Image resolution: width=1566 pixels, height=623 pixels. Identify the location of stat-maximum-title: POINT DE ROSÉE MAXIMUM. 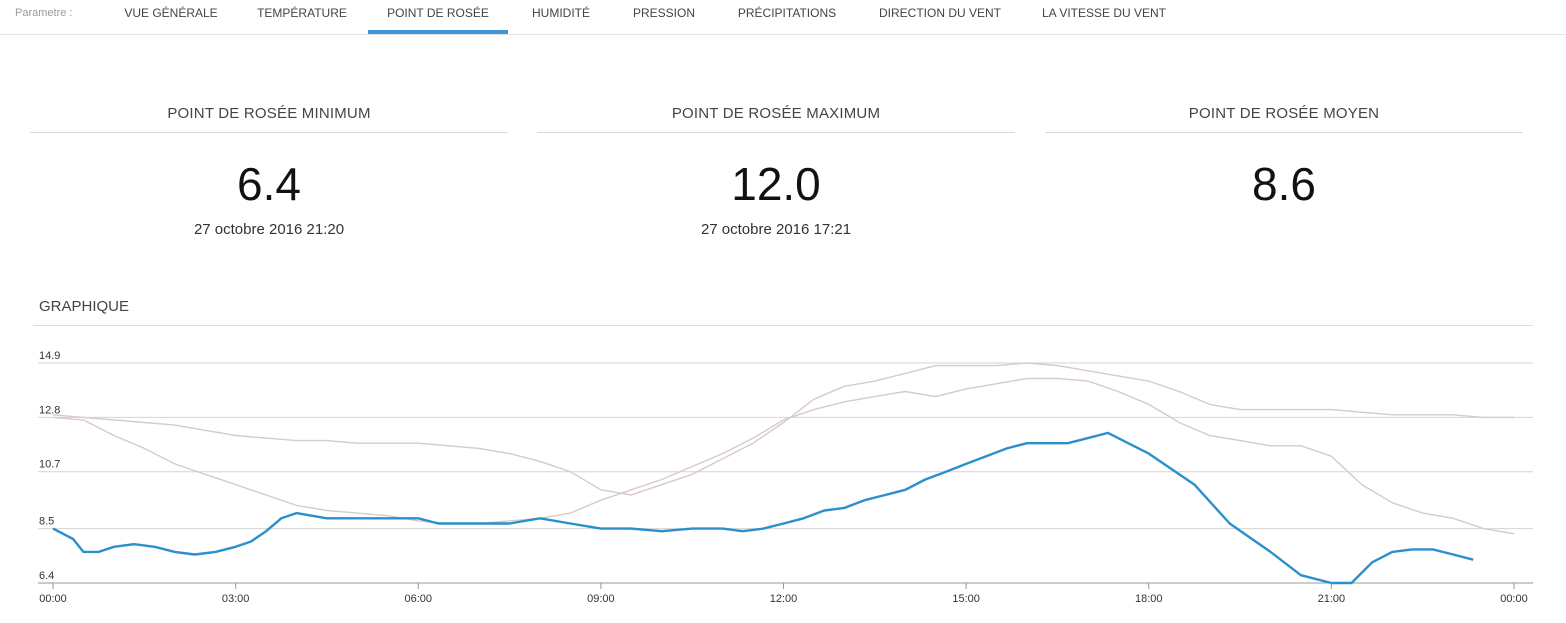
(776, 119).